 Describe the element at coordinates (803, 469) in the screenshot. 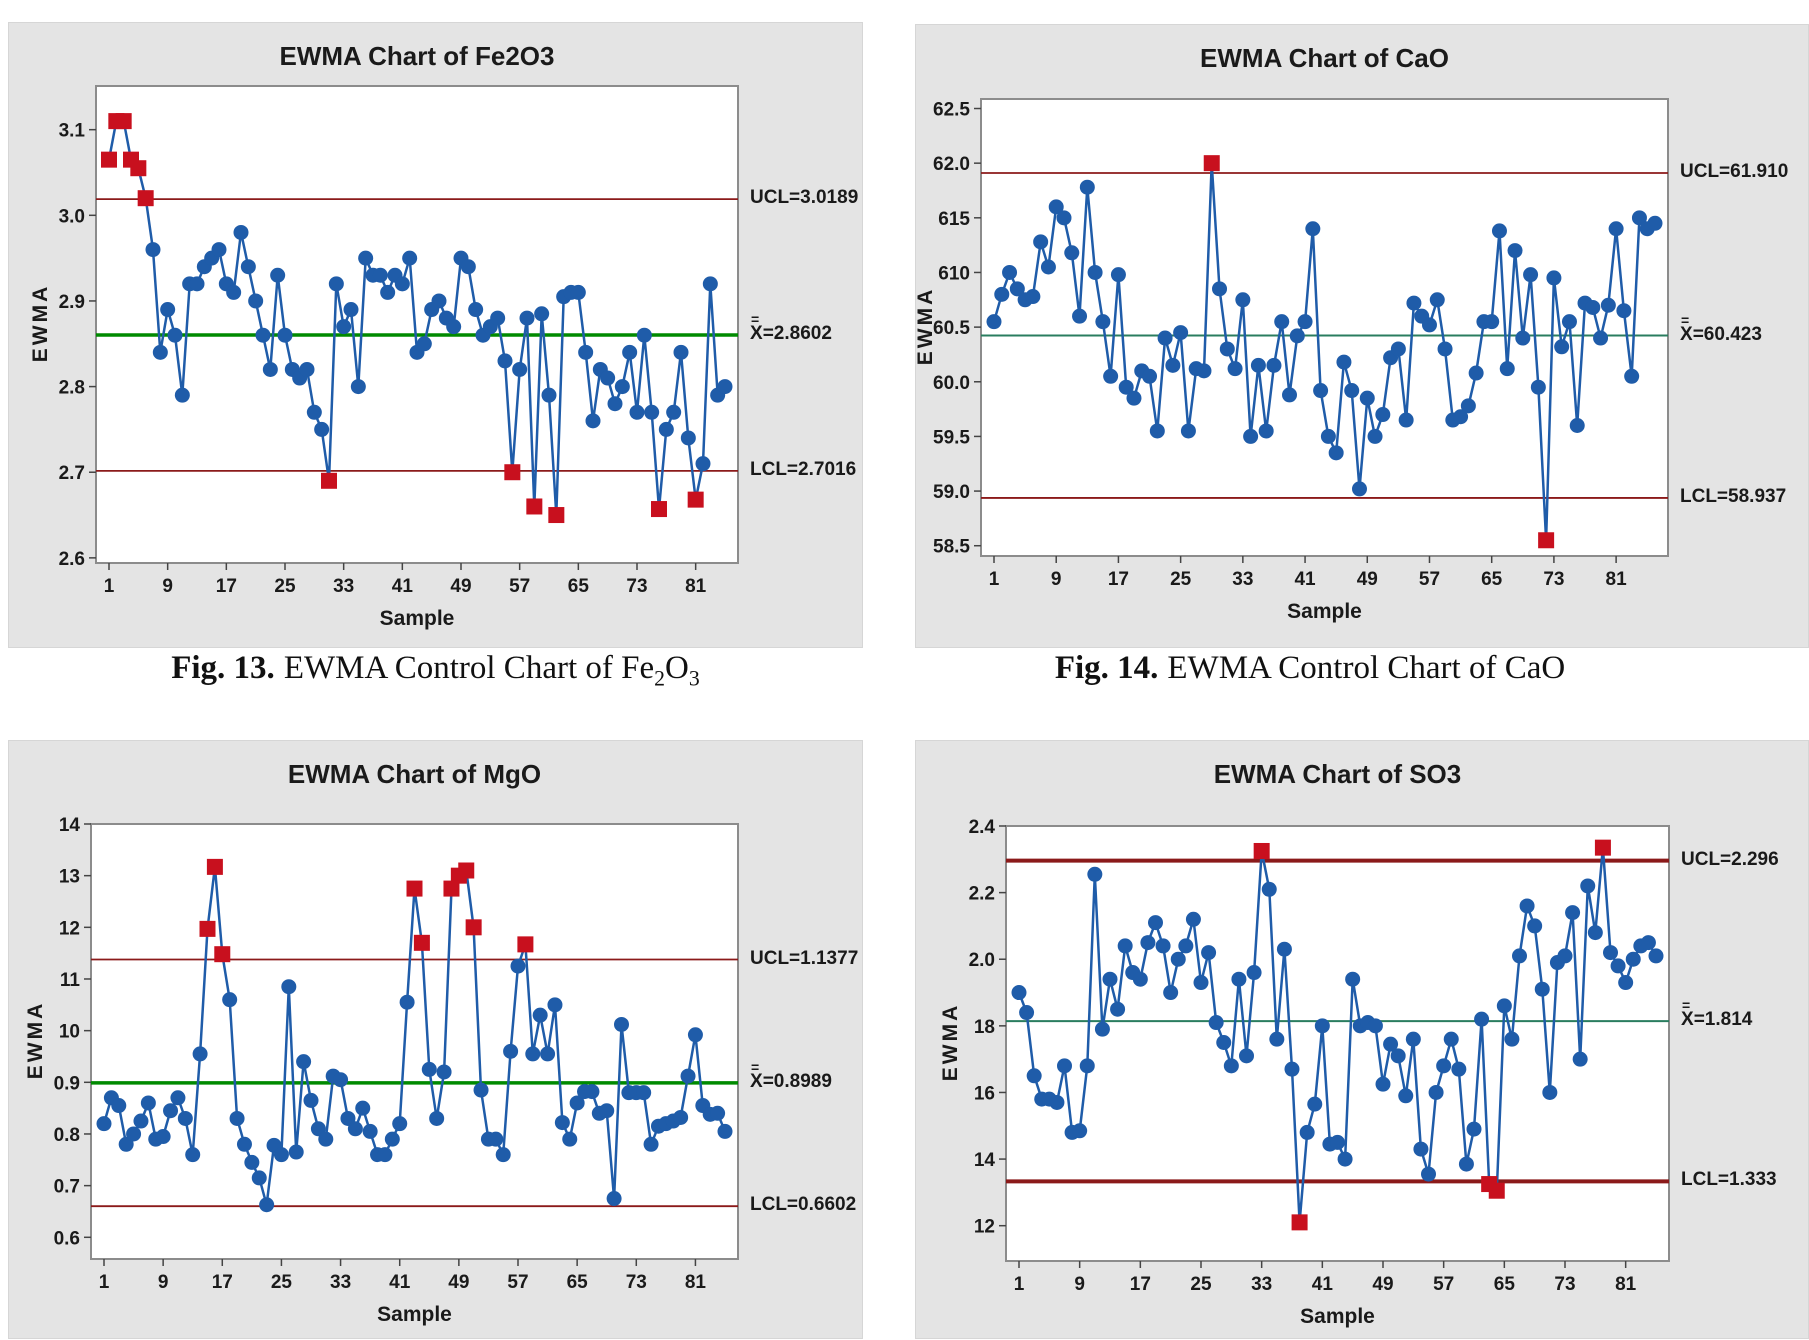

I see `lcl-label: LCL=2.7016` at that location.